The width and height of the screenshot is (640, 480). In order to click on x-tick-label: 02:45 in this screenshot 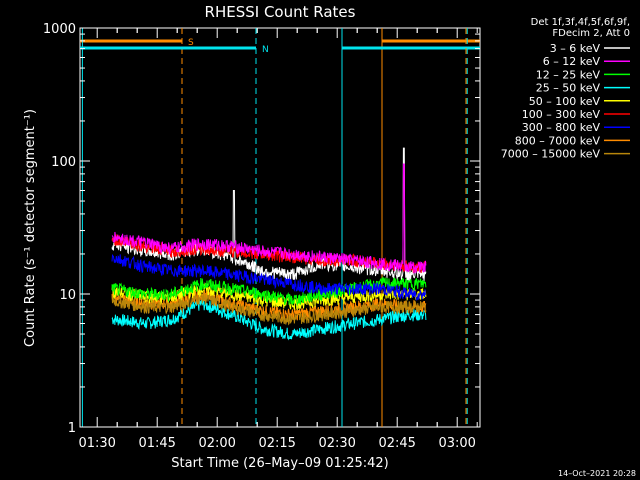, I will do `click(396, 443)`.